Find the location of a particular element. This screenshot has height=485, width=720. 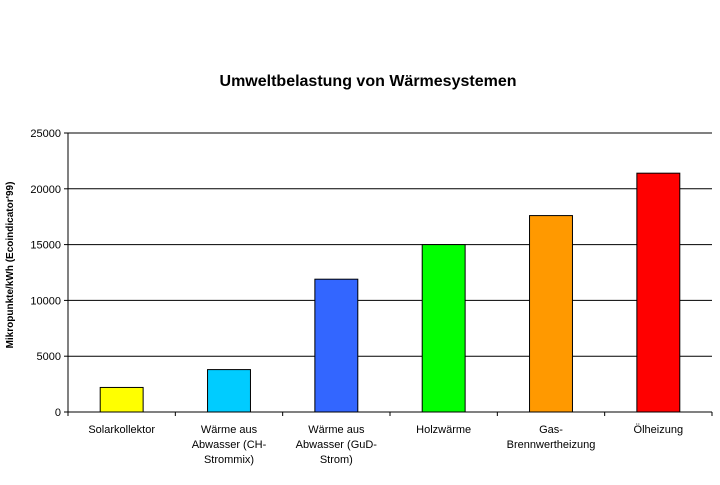

x-tick-label-line: Abwasser (GuD- is located at coordinates (337, 445).